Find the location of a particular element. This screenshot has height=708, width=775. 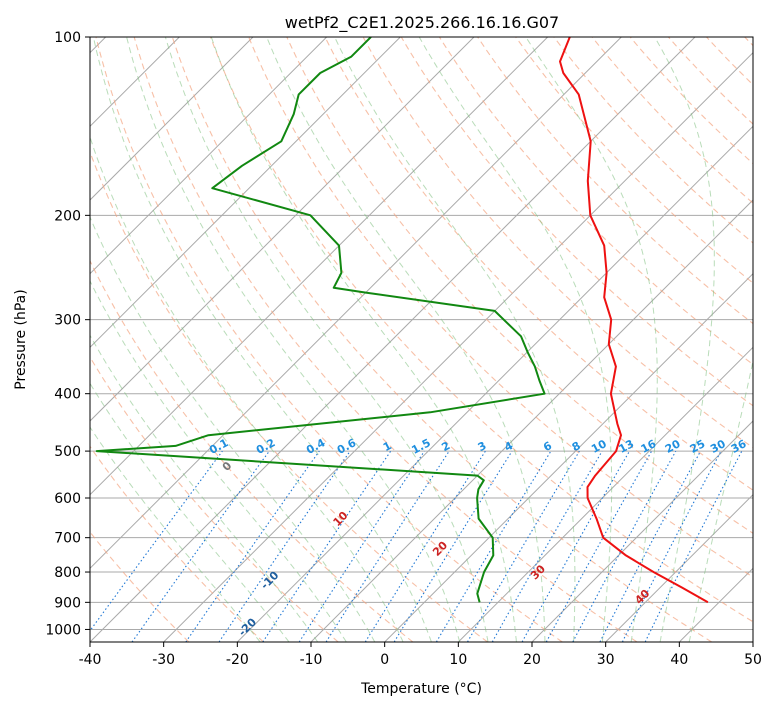

x-tick-label: 20 is located at coordinates (532, 660).